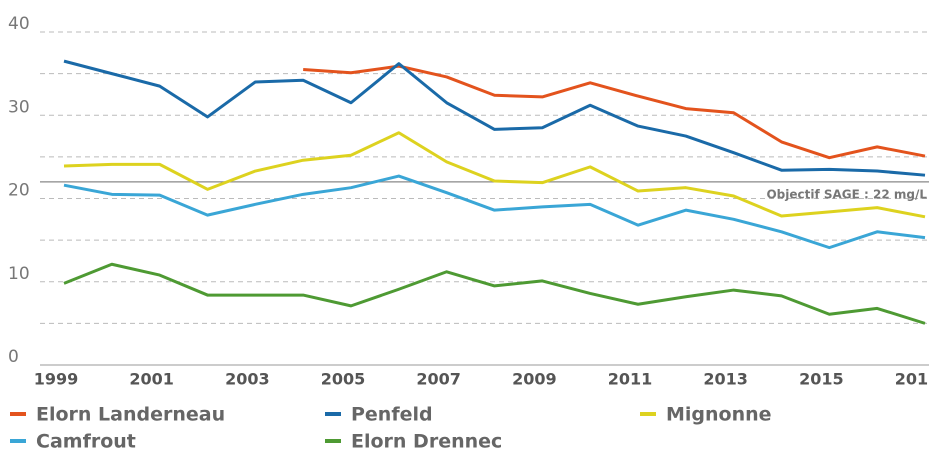 Image resolution: width=929 pixels, height=457 pixels. Describe the element at coordinates (846, 194) in the screenshot. I see `reference-label: Objectif SAGE : 22 mg/L` at that location.